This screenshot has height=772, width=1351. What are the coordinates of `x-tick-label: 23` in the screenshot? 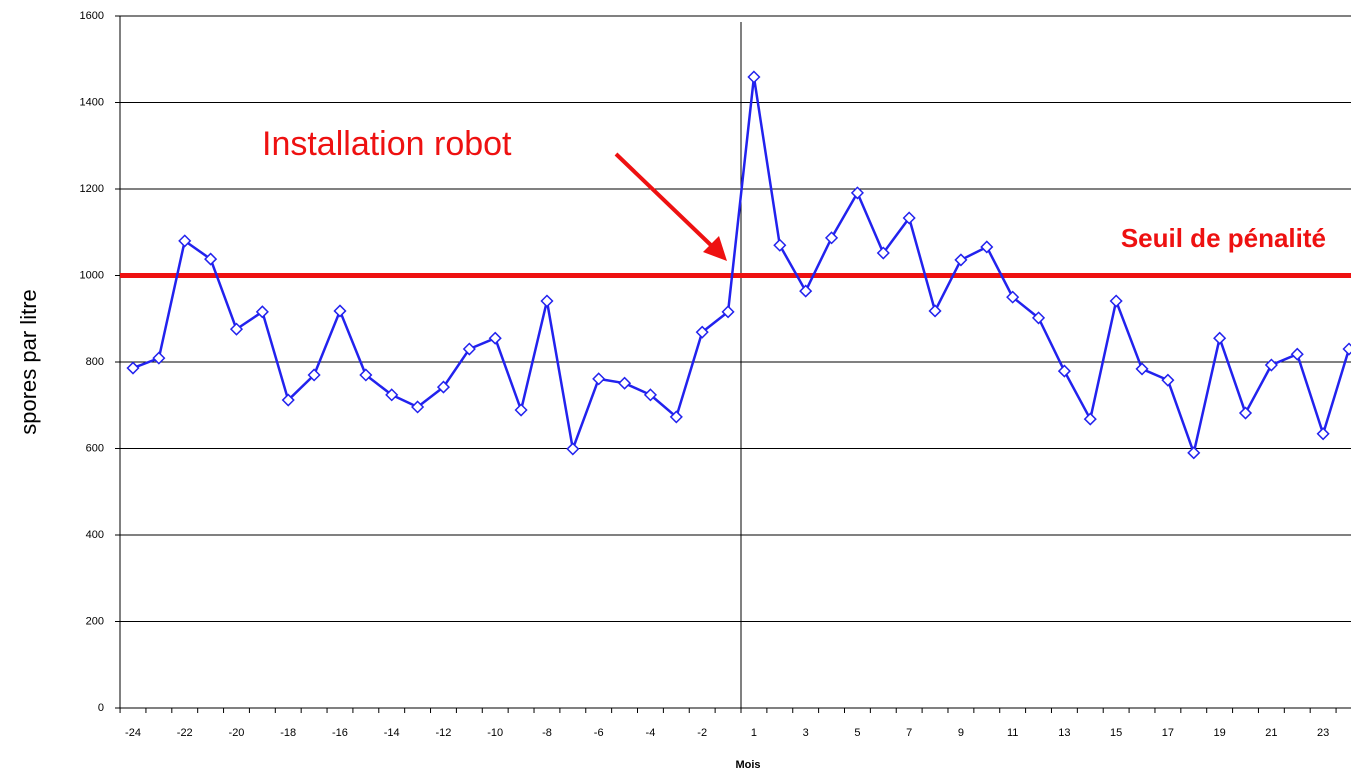 It's located at (1323, 733).